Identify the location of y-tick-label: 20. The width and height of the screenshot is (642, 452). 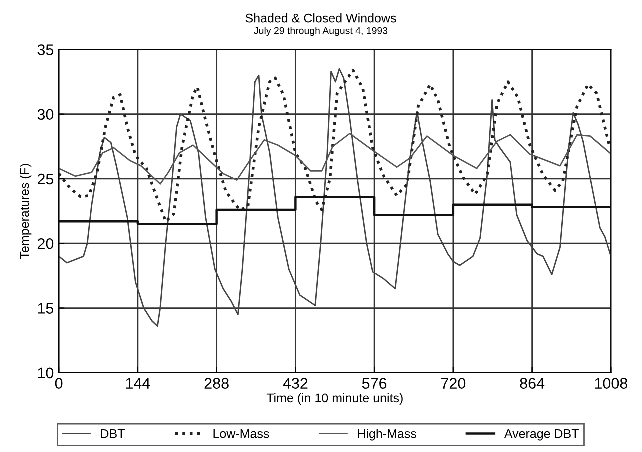
(46, 244).